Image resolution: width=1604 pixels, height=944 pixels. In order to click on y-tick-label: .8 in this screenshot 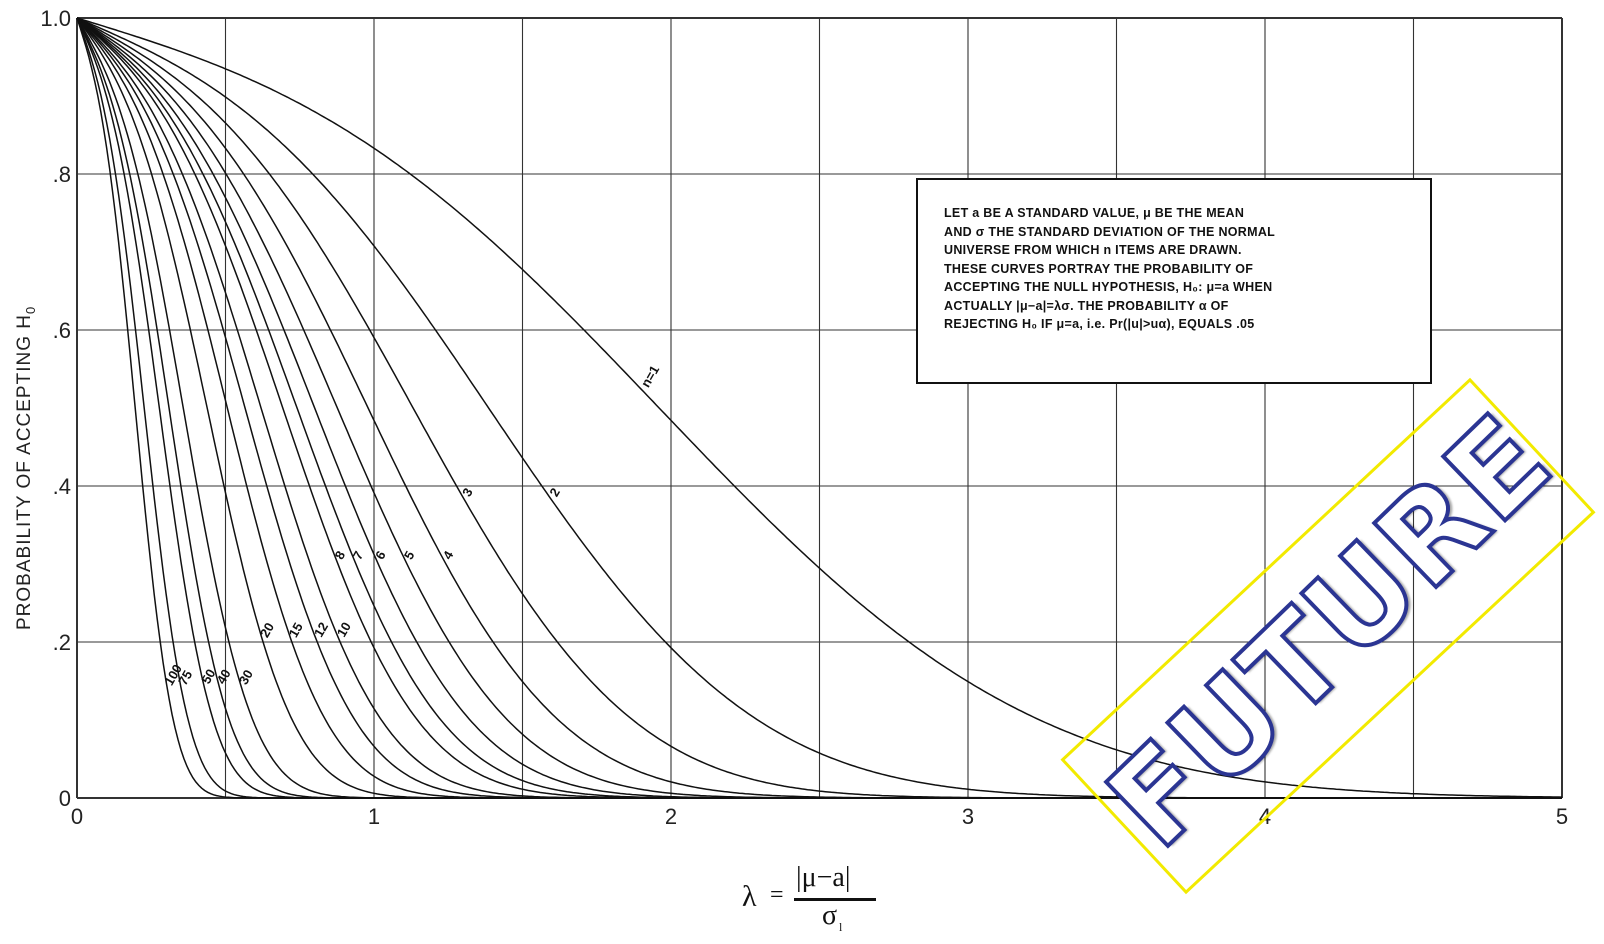, I will do `click(62, 174)`.